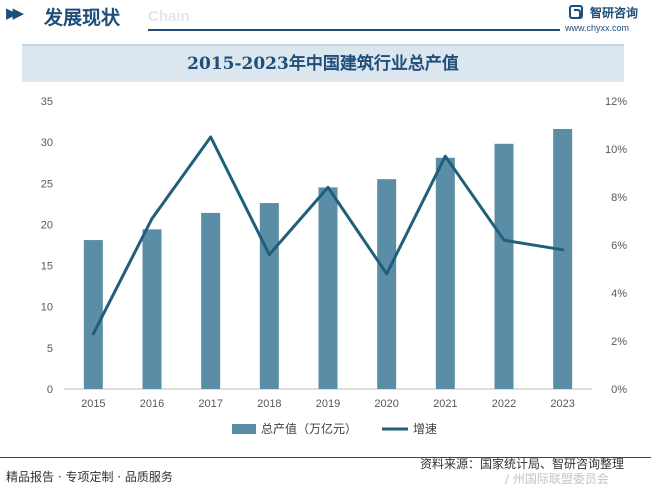 This screenshot has height=488, width=651. What do you see at coordinates (47, 102) in the screenshot?
I see `y-left-tick-label: 35` at bounding box center [47, 102].